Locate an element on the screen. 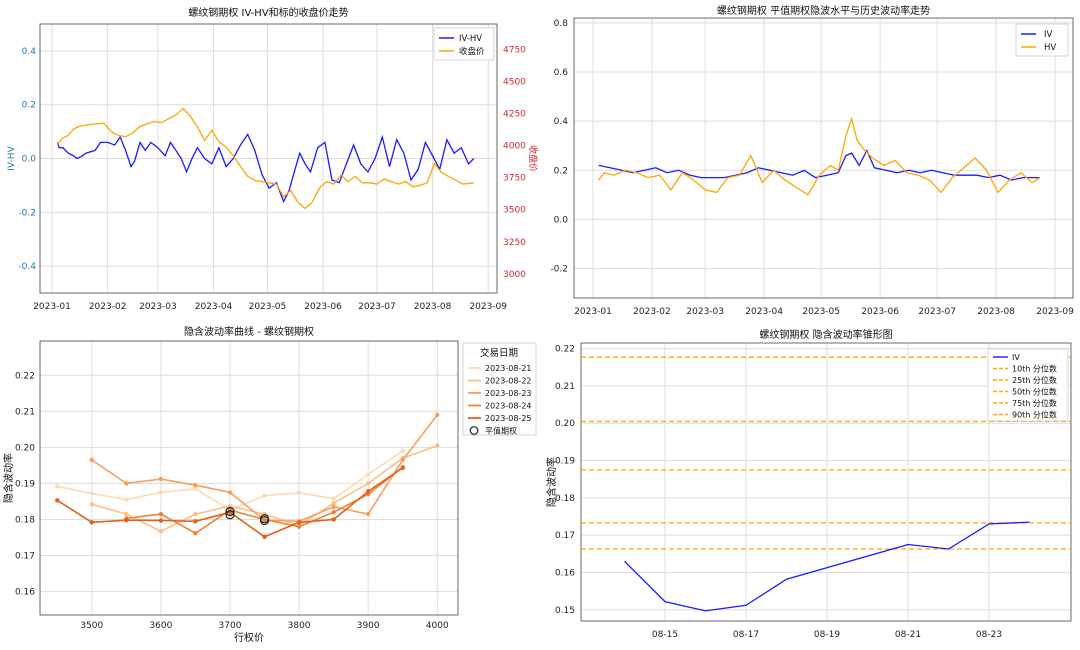 The image size is (1080, 650). legend-label: 90th 分位数 is located at coordinates (1034, 415).